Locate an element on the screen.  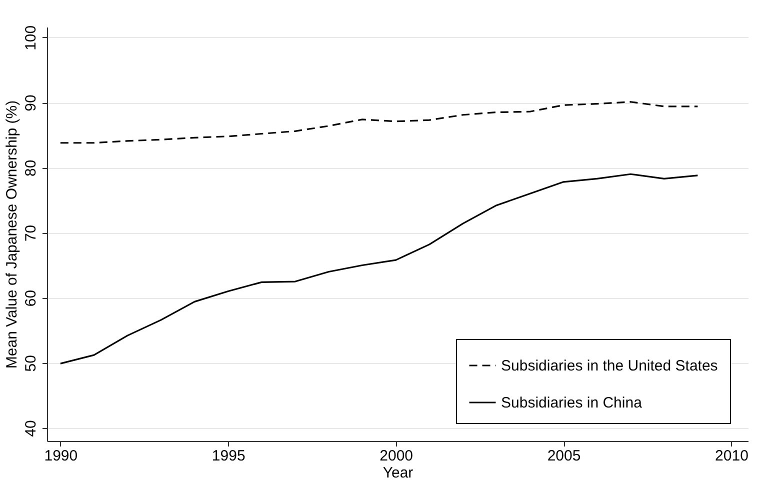
y-tick-label: 100 is located at coordinates (31, 37).